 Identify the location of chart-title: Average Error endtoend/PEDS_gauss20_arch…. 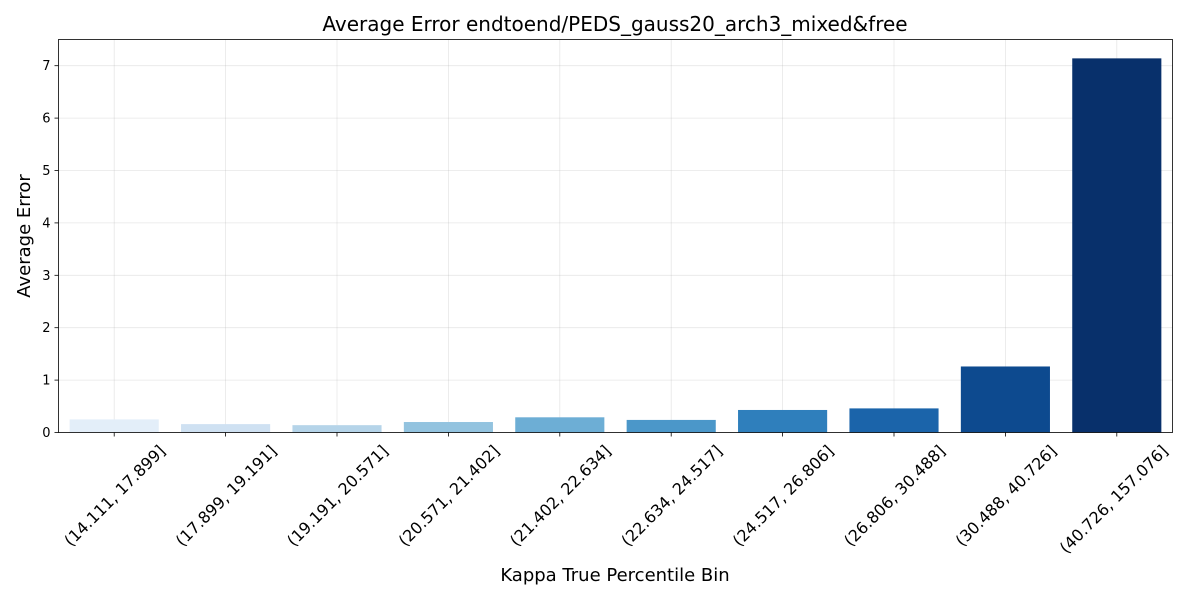
(614, 24).